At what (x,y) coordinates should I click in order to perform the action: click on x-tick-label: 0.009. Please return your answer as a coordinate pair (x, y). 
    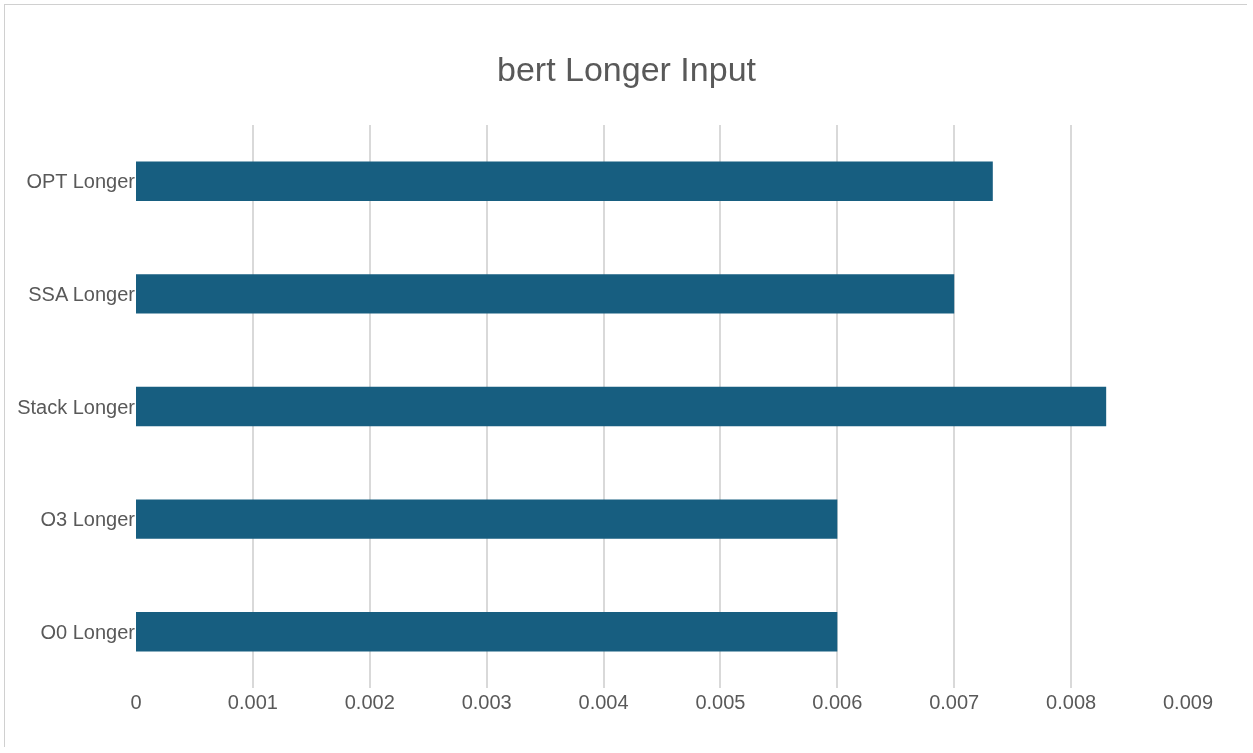
    Looking at the image, I should click on (1188, 702).